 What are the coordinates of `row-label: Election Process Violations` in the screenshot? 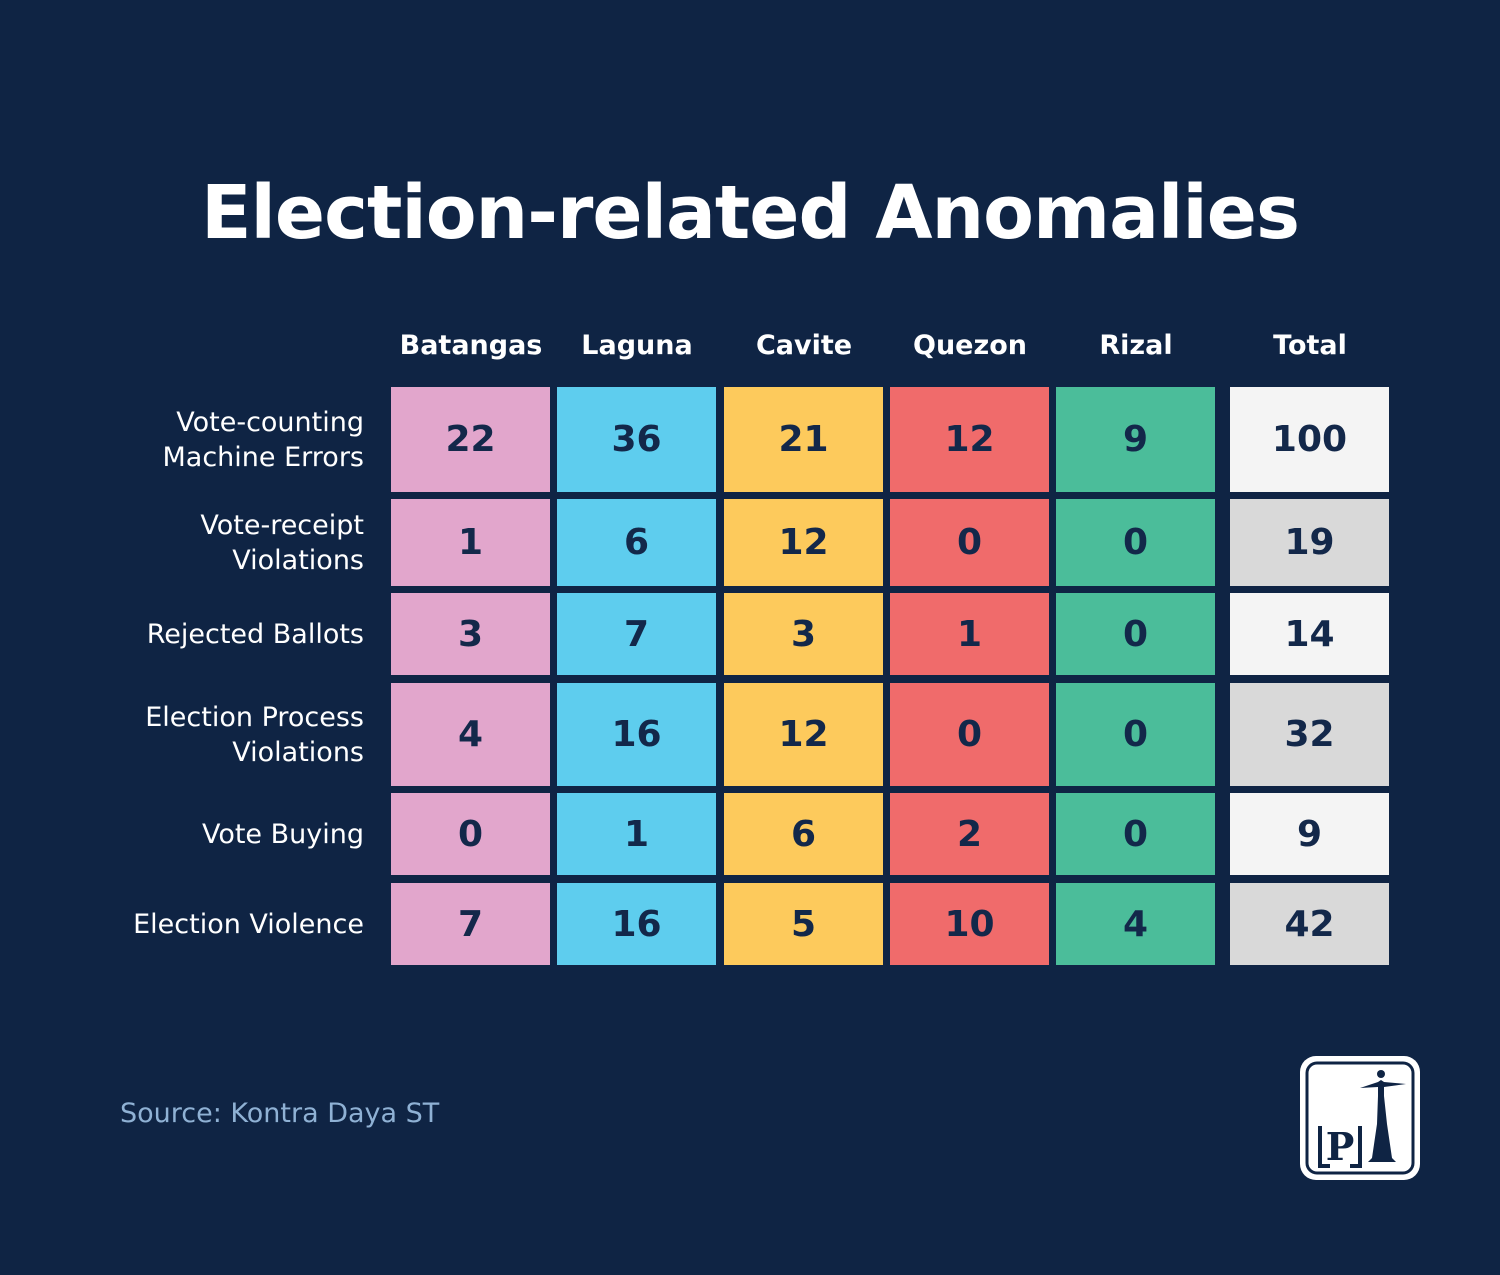 It's located at (212, 734).